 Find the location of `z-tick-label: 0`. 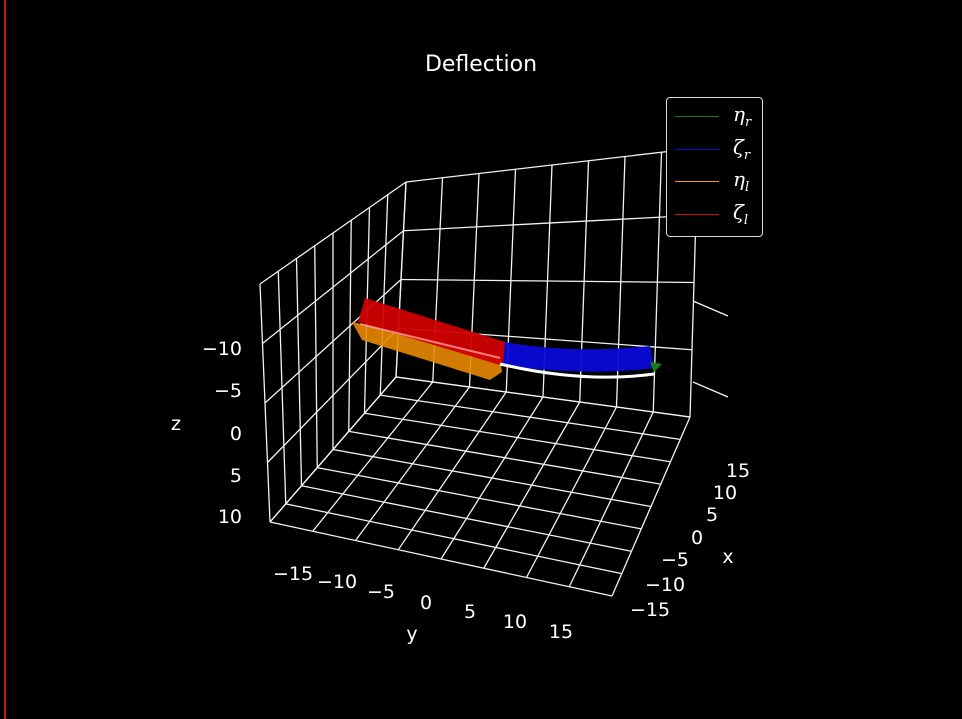

z-tick-label: 0 is located at coordinates (236, 434).